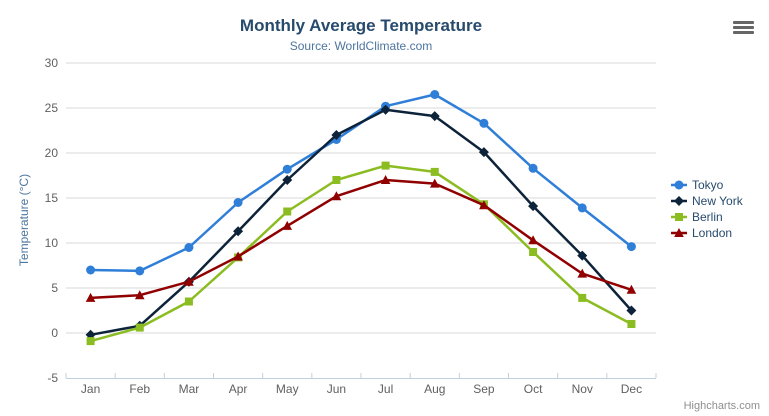  Describe the element at coordinates (484, 205) in the screenshot. I see `data-point-london-sep` at that location.